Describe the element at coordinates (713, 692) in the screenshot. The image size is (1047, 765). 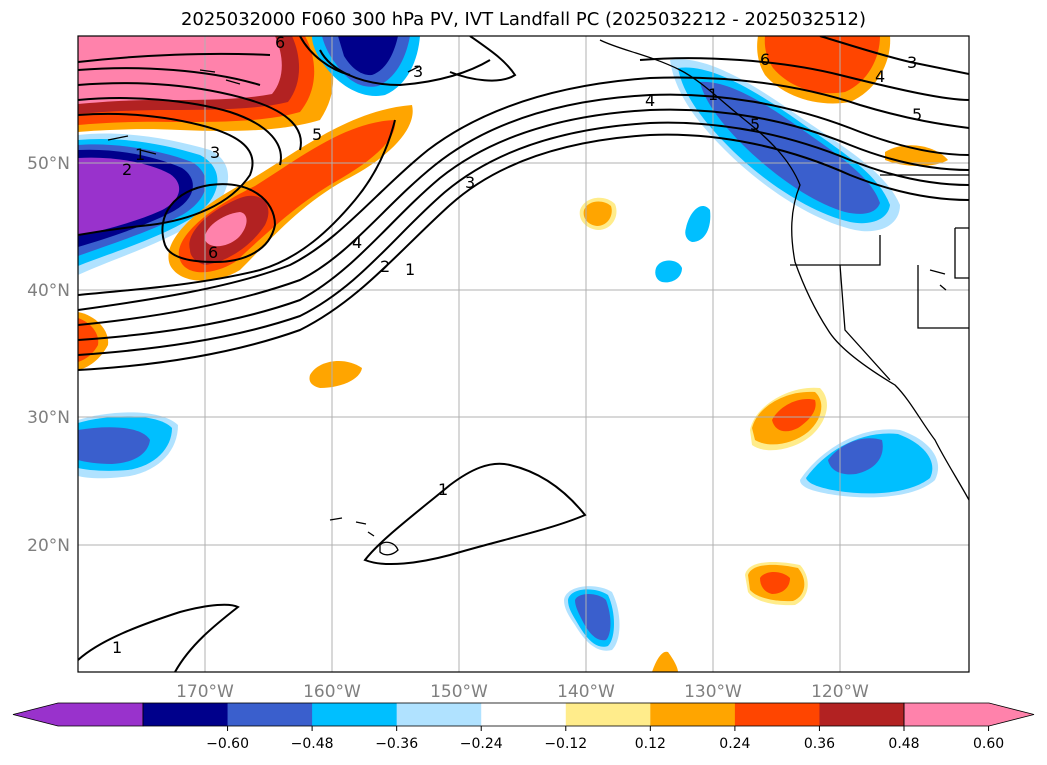
I see `lon-label-130w: 130°W` at that location.